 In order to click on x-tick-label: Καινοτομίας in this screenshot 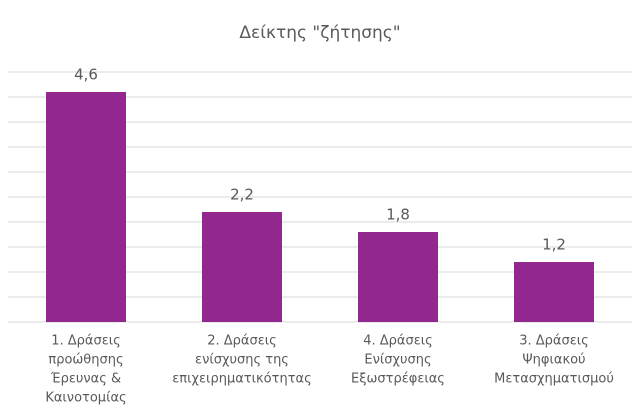, I will do `click(85, 398)`.